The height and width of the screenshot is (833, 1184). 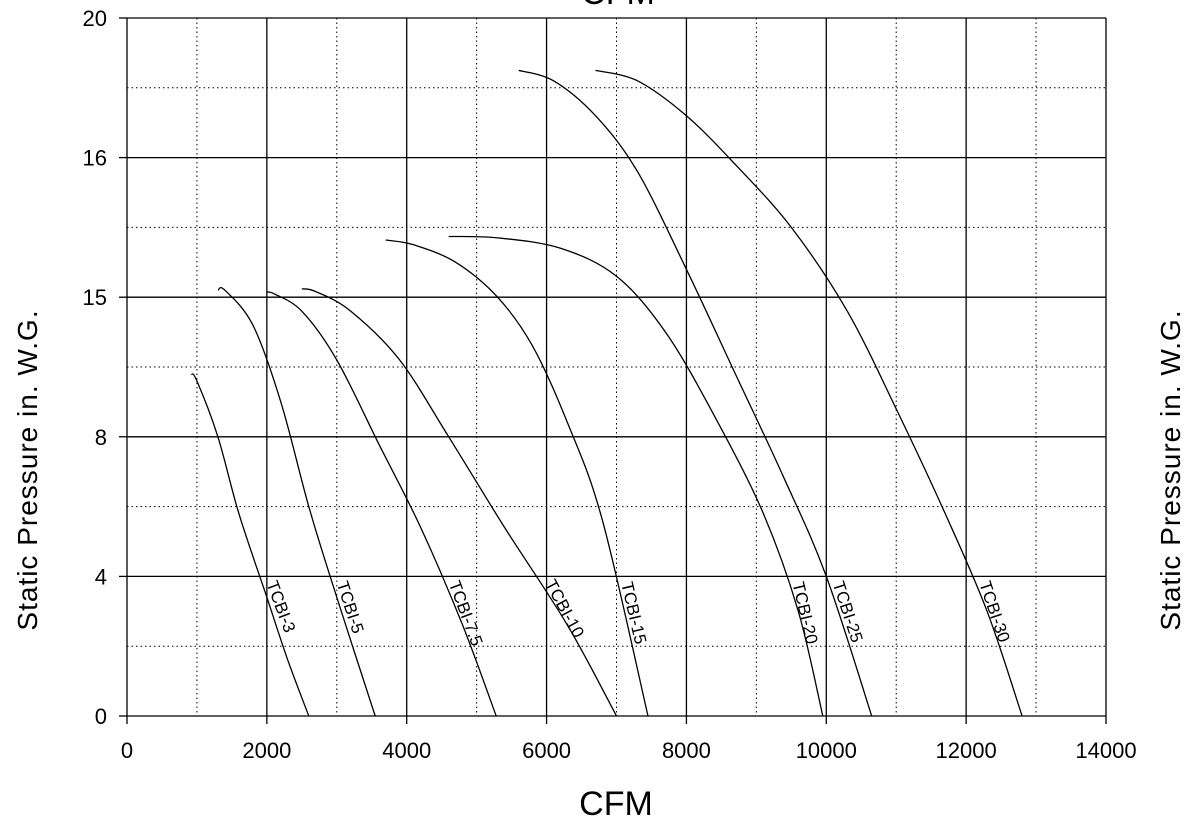 What do you see at coordinates (616, 804) in the screenshot?
I see `x-axis-title: CFM` at bounding box center [616, 804].